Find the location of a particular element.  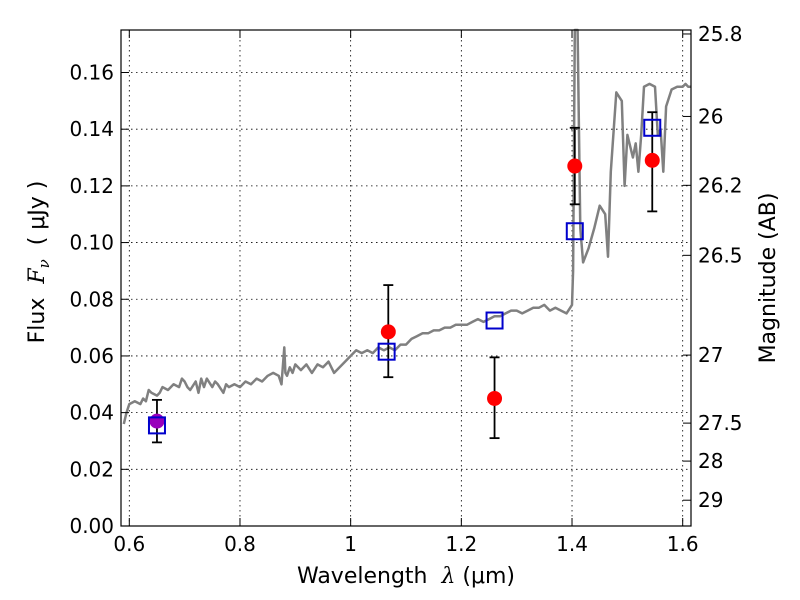

y2-tick-label: 26 is located at coordinates (710, 116).